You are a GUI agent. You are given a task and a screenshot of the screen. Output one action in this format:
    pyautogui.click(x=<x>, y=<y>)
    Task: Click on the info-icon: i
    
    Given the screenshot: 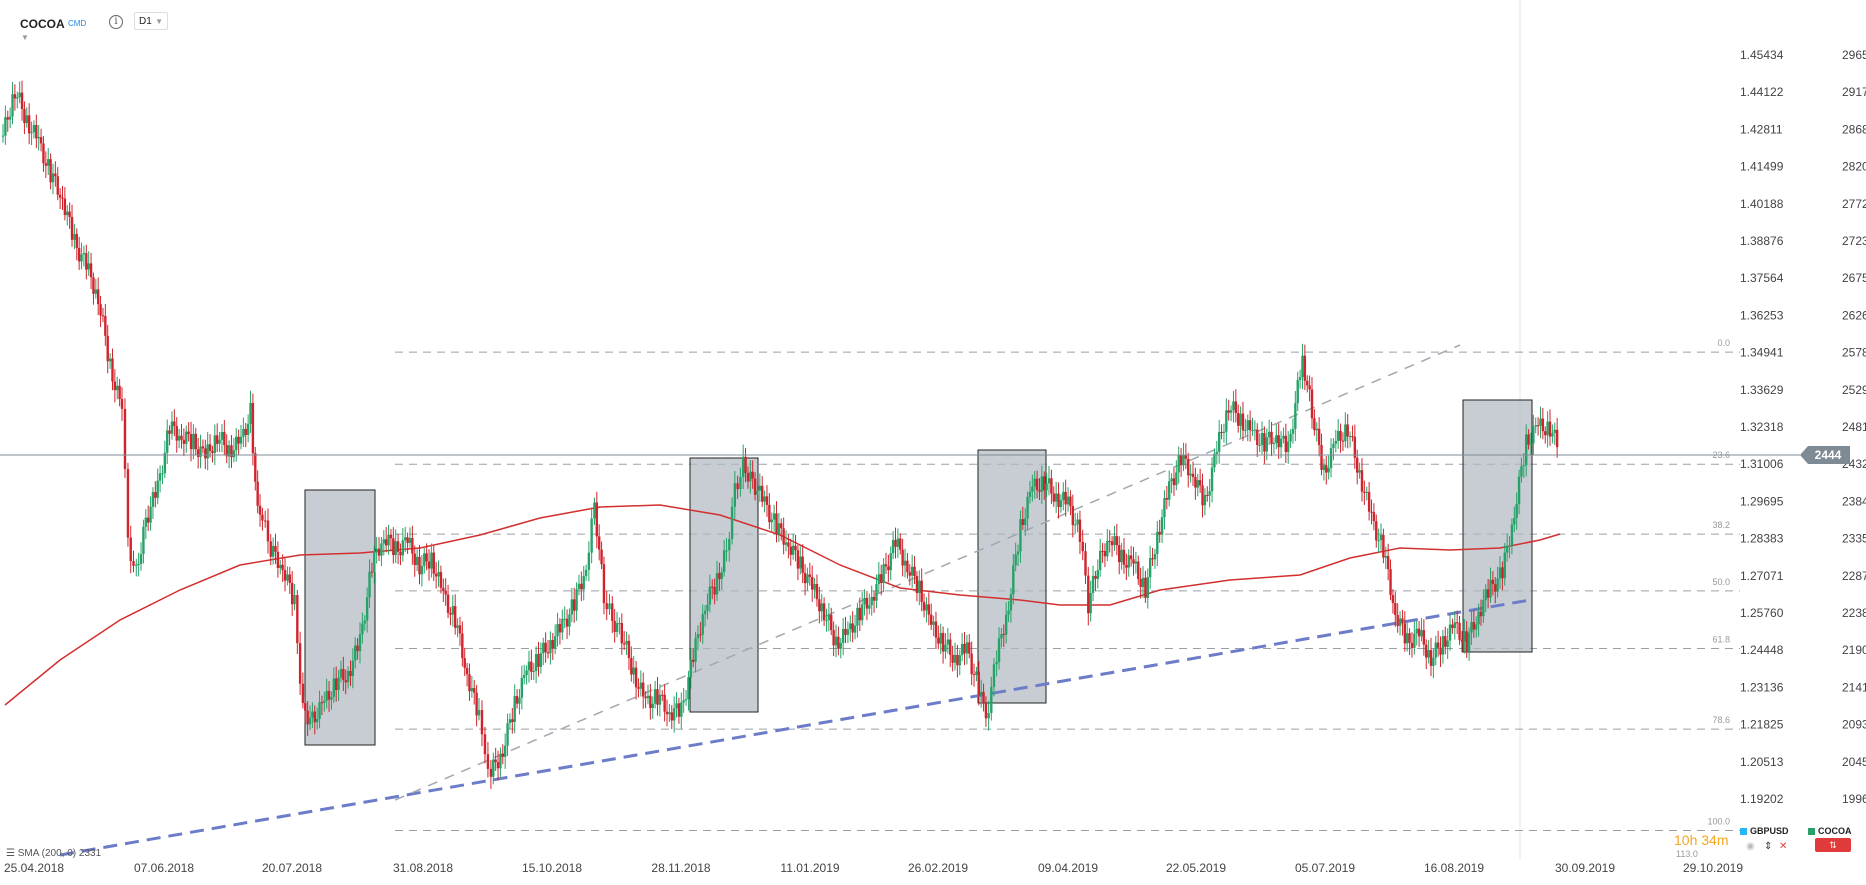 What is the action you would take?
    pyautogui.click(x=116, y=22)
    